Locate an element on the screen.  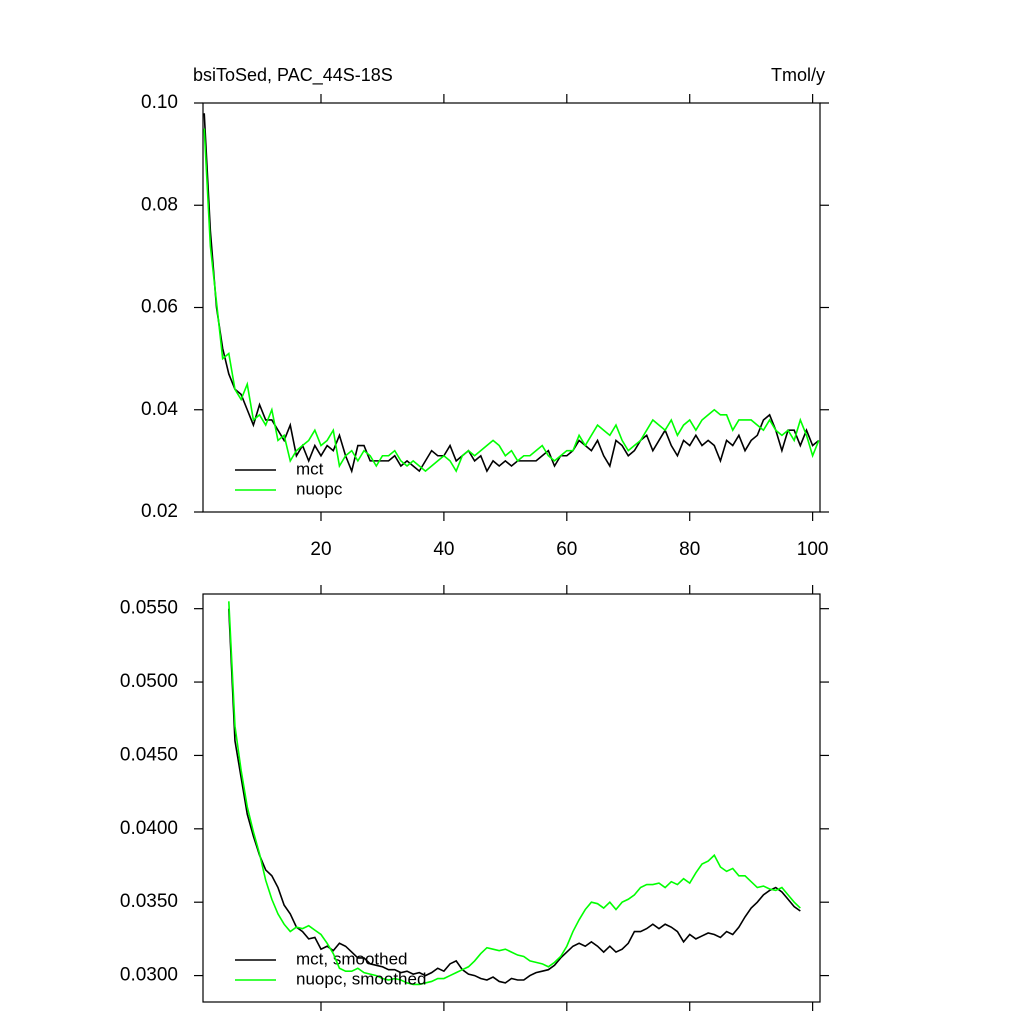
y-tick-label: 0.06 is located at coordinates (159, 307).